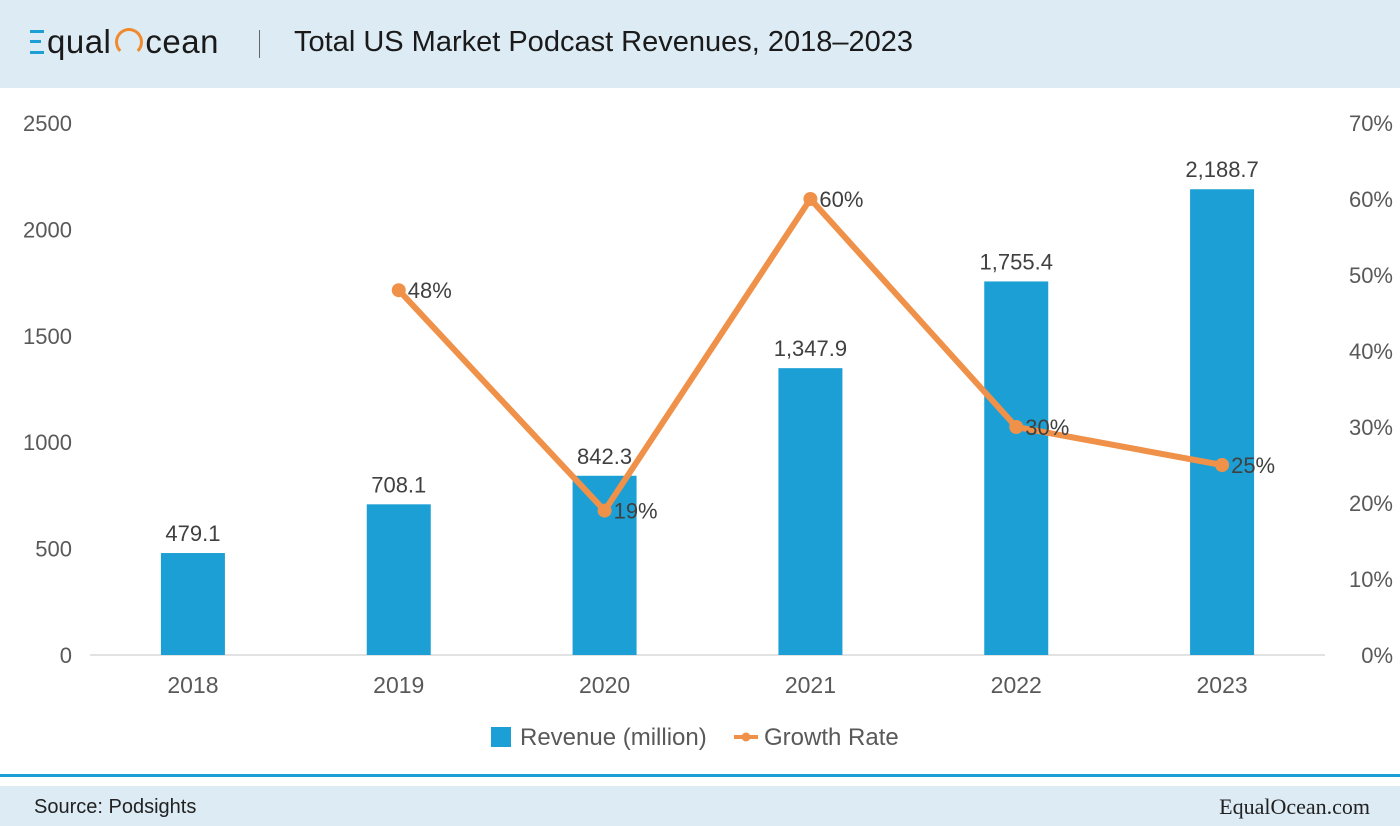 This screenshot has width=1400, height=826. What do you see at coordinates (810, 685) in the screenshot?
I see `x-tick-label: 2021` at bounding box center [810, 685].